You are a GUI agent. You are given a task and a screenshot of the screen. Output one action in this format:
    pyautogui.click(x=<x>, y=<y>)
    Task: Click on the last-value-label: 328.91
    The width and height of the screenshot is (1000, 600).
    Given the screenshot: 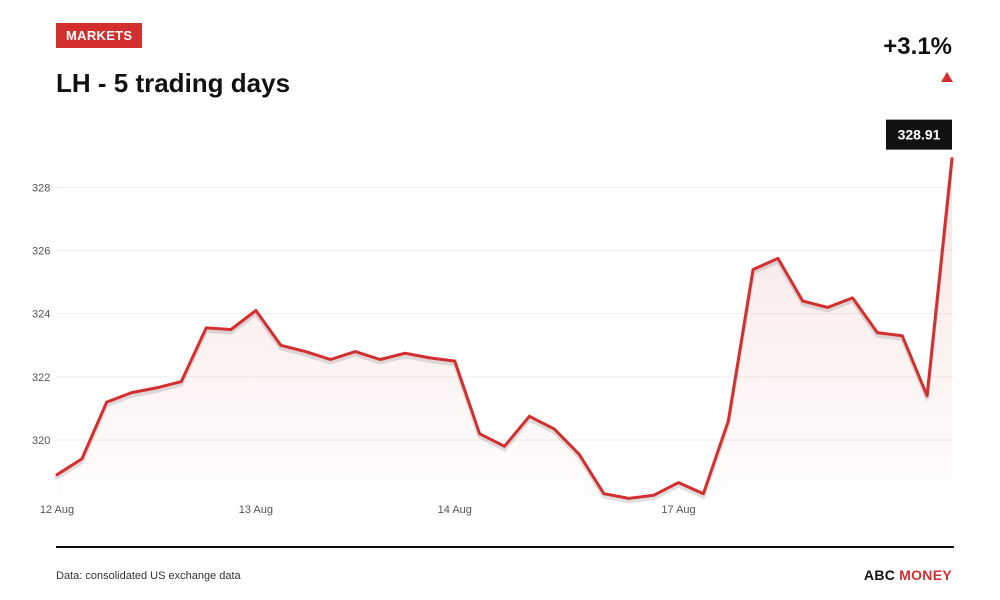 What is the action you would take?
    pyautogui.click(x=919, y=134)
    